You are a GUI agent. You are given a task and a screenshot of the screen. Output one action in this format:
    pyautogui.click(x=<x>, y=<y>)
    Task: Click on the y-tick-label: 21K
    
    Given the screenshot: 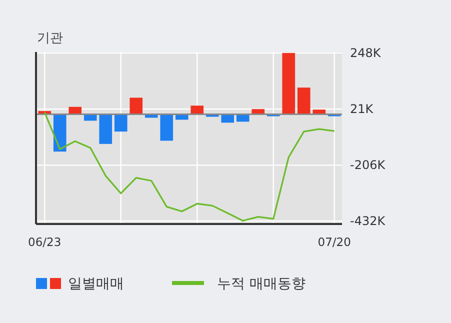 What is the action you would take?
    pyautogui.click(x=362, y=109)
    